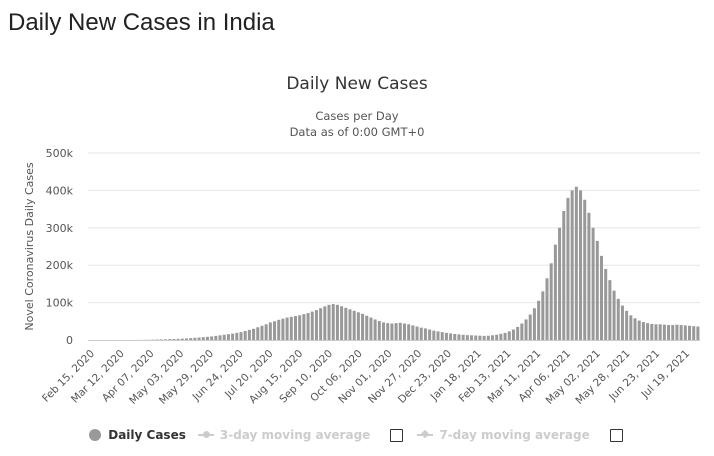 The width and height of the screenshot is (714, 456). Describe the element at coordinates (283, 435) in the screenshot. I see `legend-item-3-day-average: 3-day moving average` at that location.